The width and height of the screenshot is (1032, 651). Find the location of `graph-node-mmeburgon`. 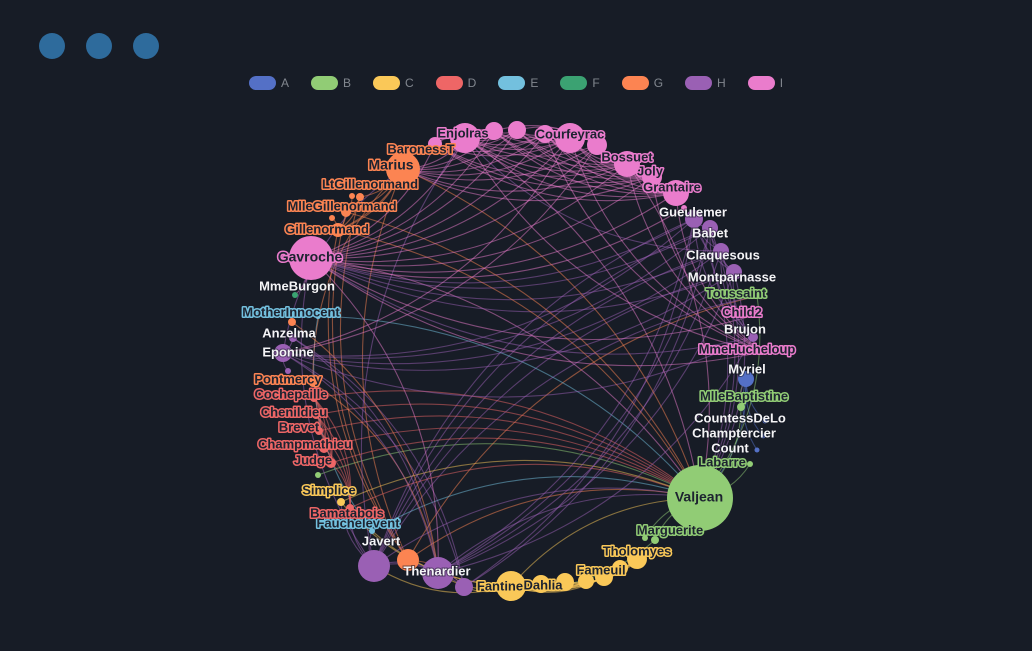

graph-node-mmeburgon is located at coordinates (295, 295).